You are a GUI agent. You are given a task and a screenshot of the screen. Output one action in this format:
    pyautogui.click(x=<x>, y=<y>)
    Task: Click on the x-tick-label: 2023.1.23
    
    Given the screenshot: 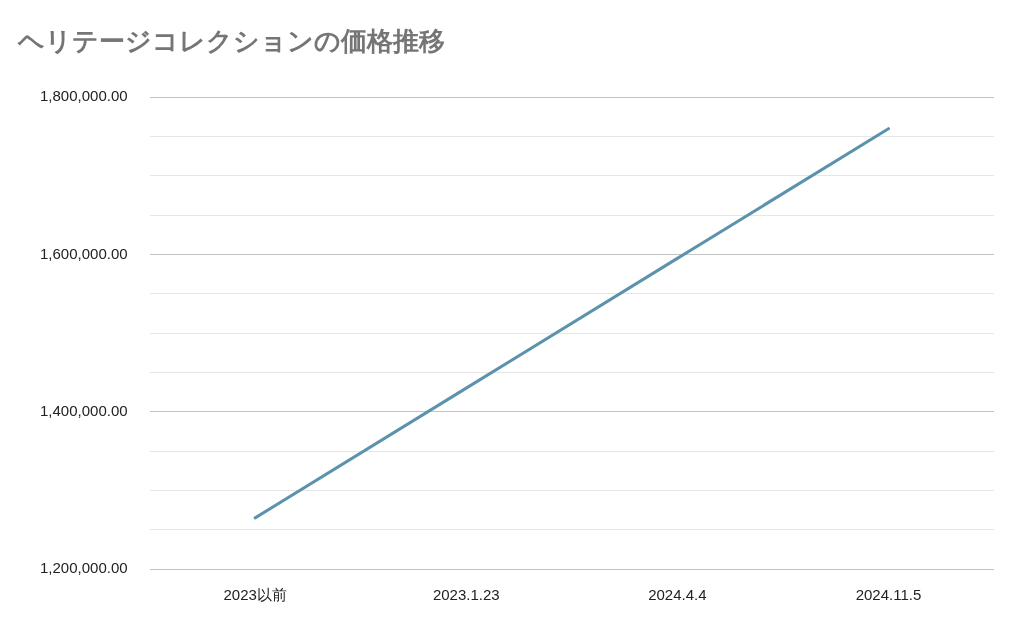 What is the action you would take?
    pyautogui.click(x=466, y=595)
    